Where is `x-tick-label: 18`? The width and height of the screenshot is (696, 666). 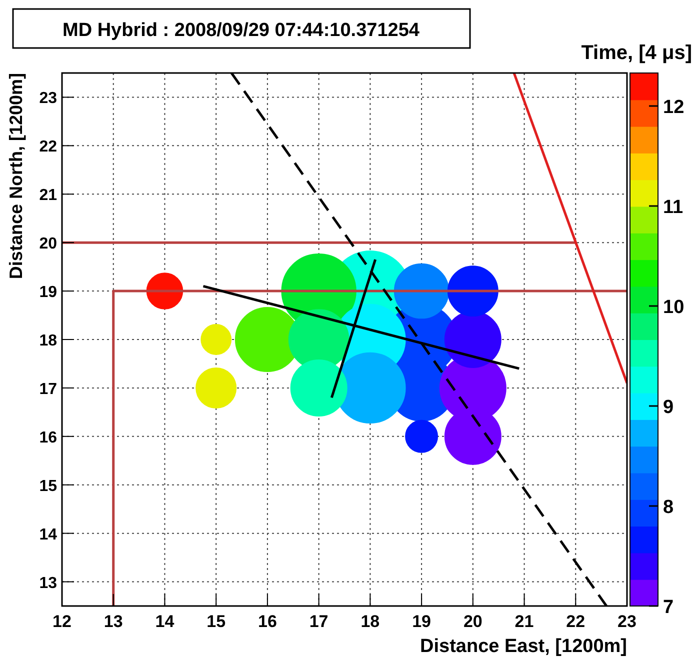 x-tick-label: 18 is located at coordinates (370, 621).